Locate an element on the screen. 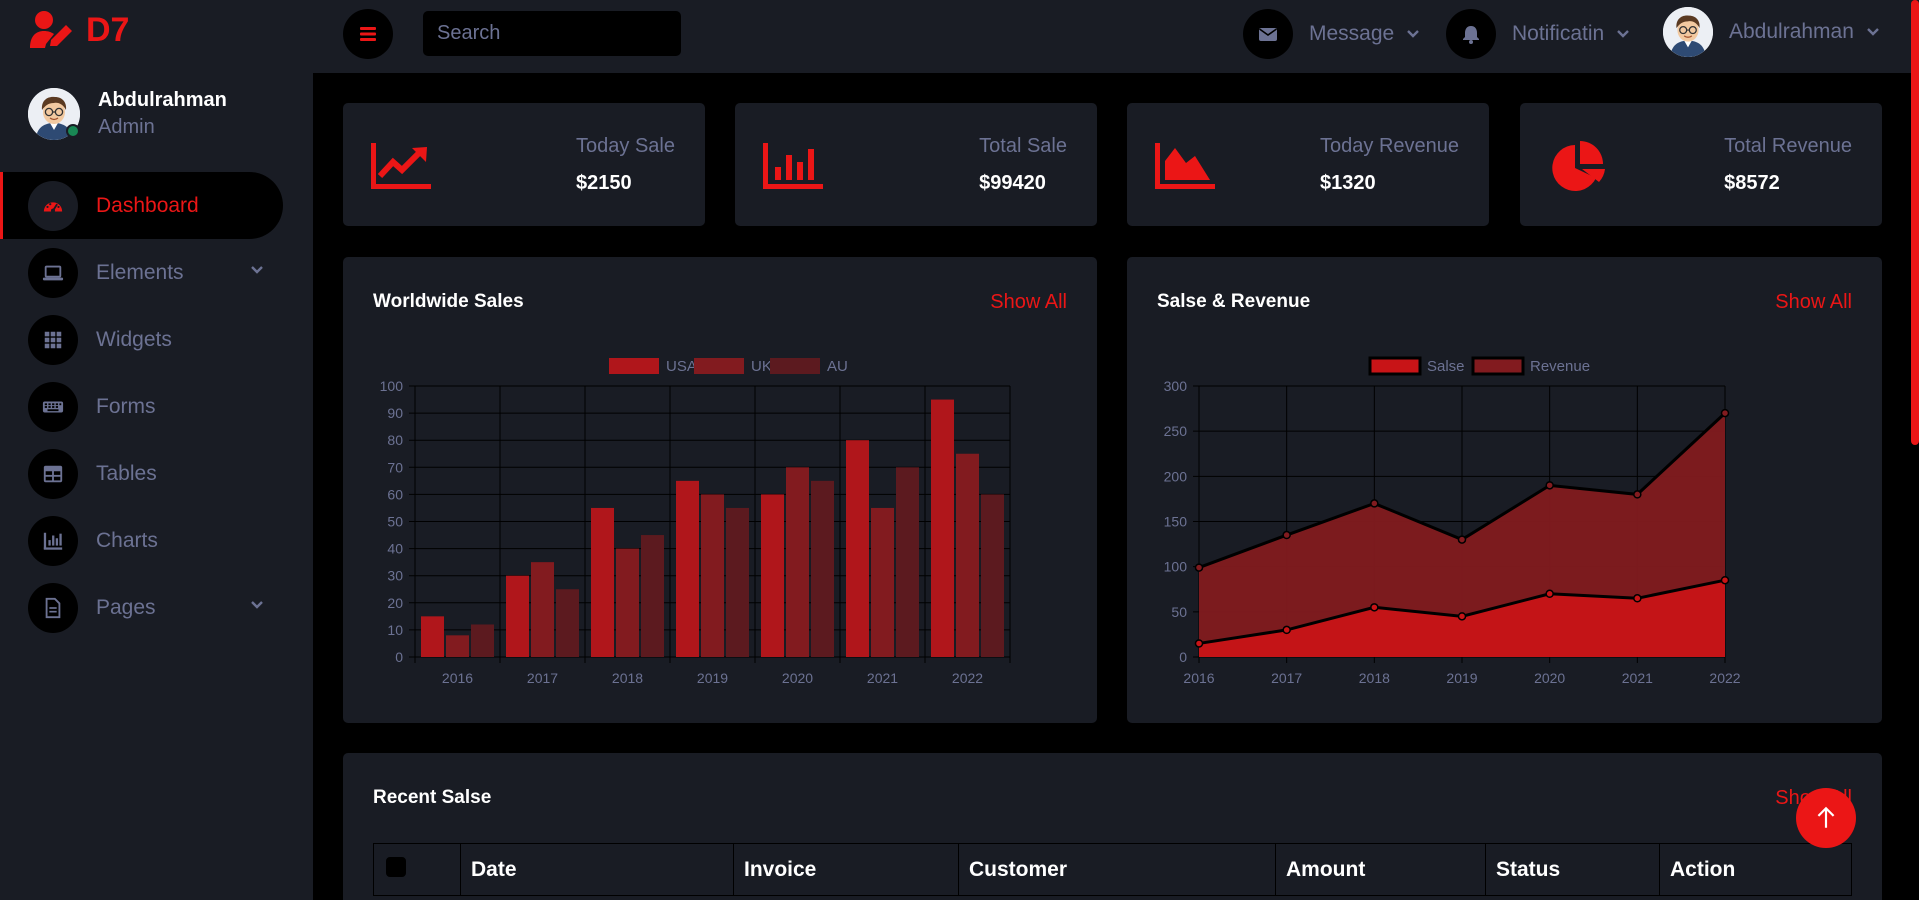 This screenshot has height=900, width=1919. search-input is located at coordinates (552, 33).